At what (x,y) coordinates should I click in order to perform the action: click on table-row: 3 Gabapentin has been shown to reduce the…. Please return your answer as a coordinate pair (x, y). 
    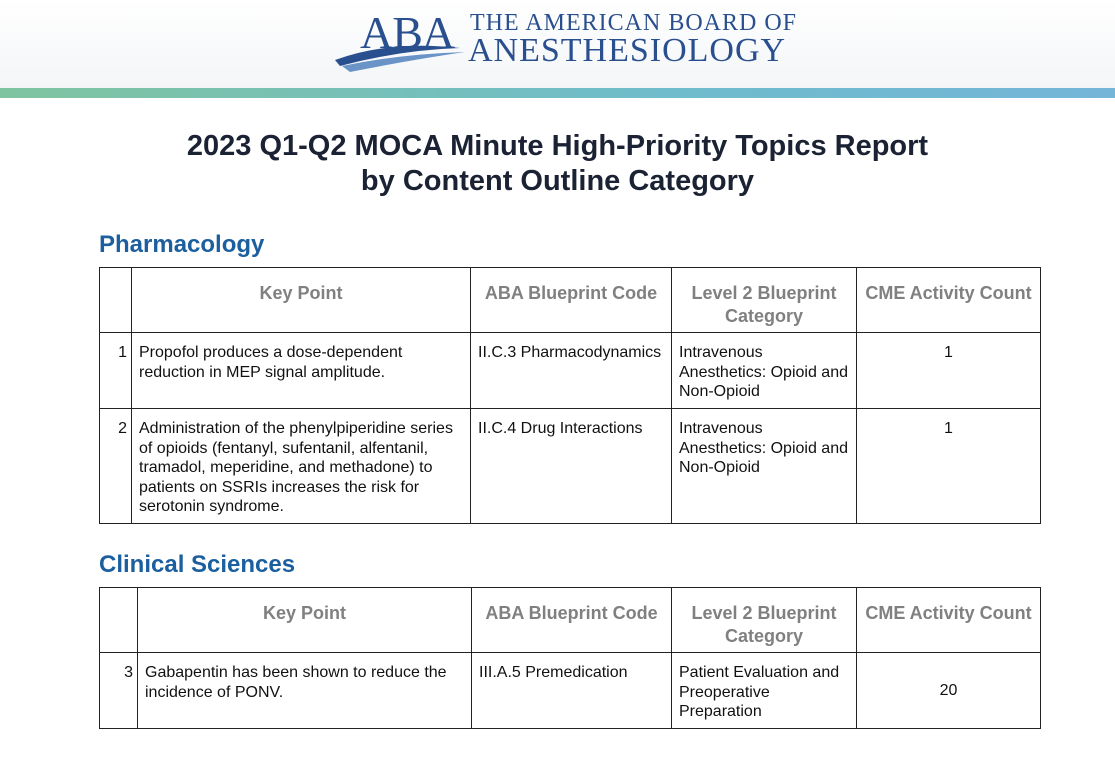
    Looking at the image, I should click on (570, 690).